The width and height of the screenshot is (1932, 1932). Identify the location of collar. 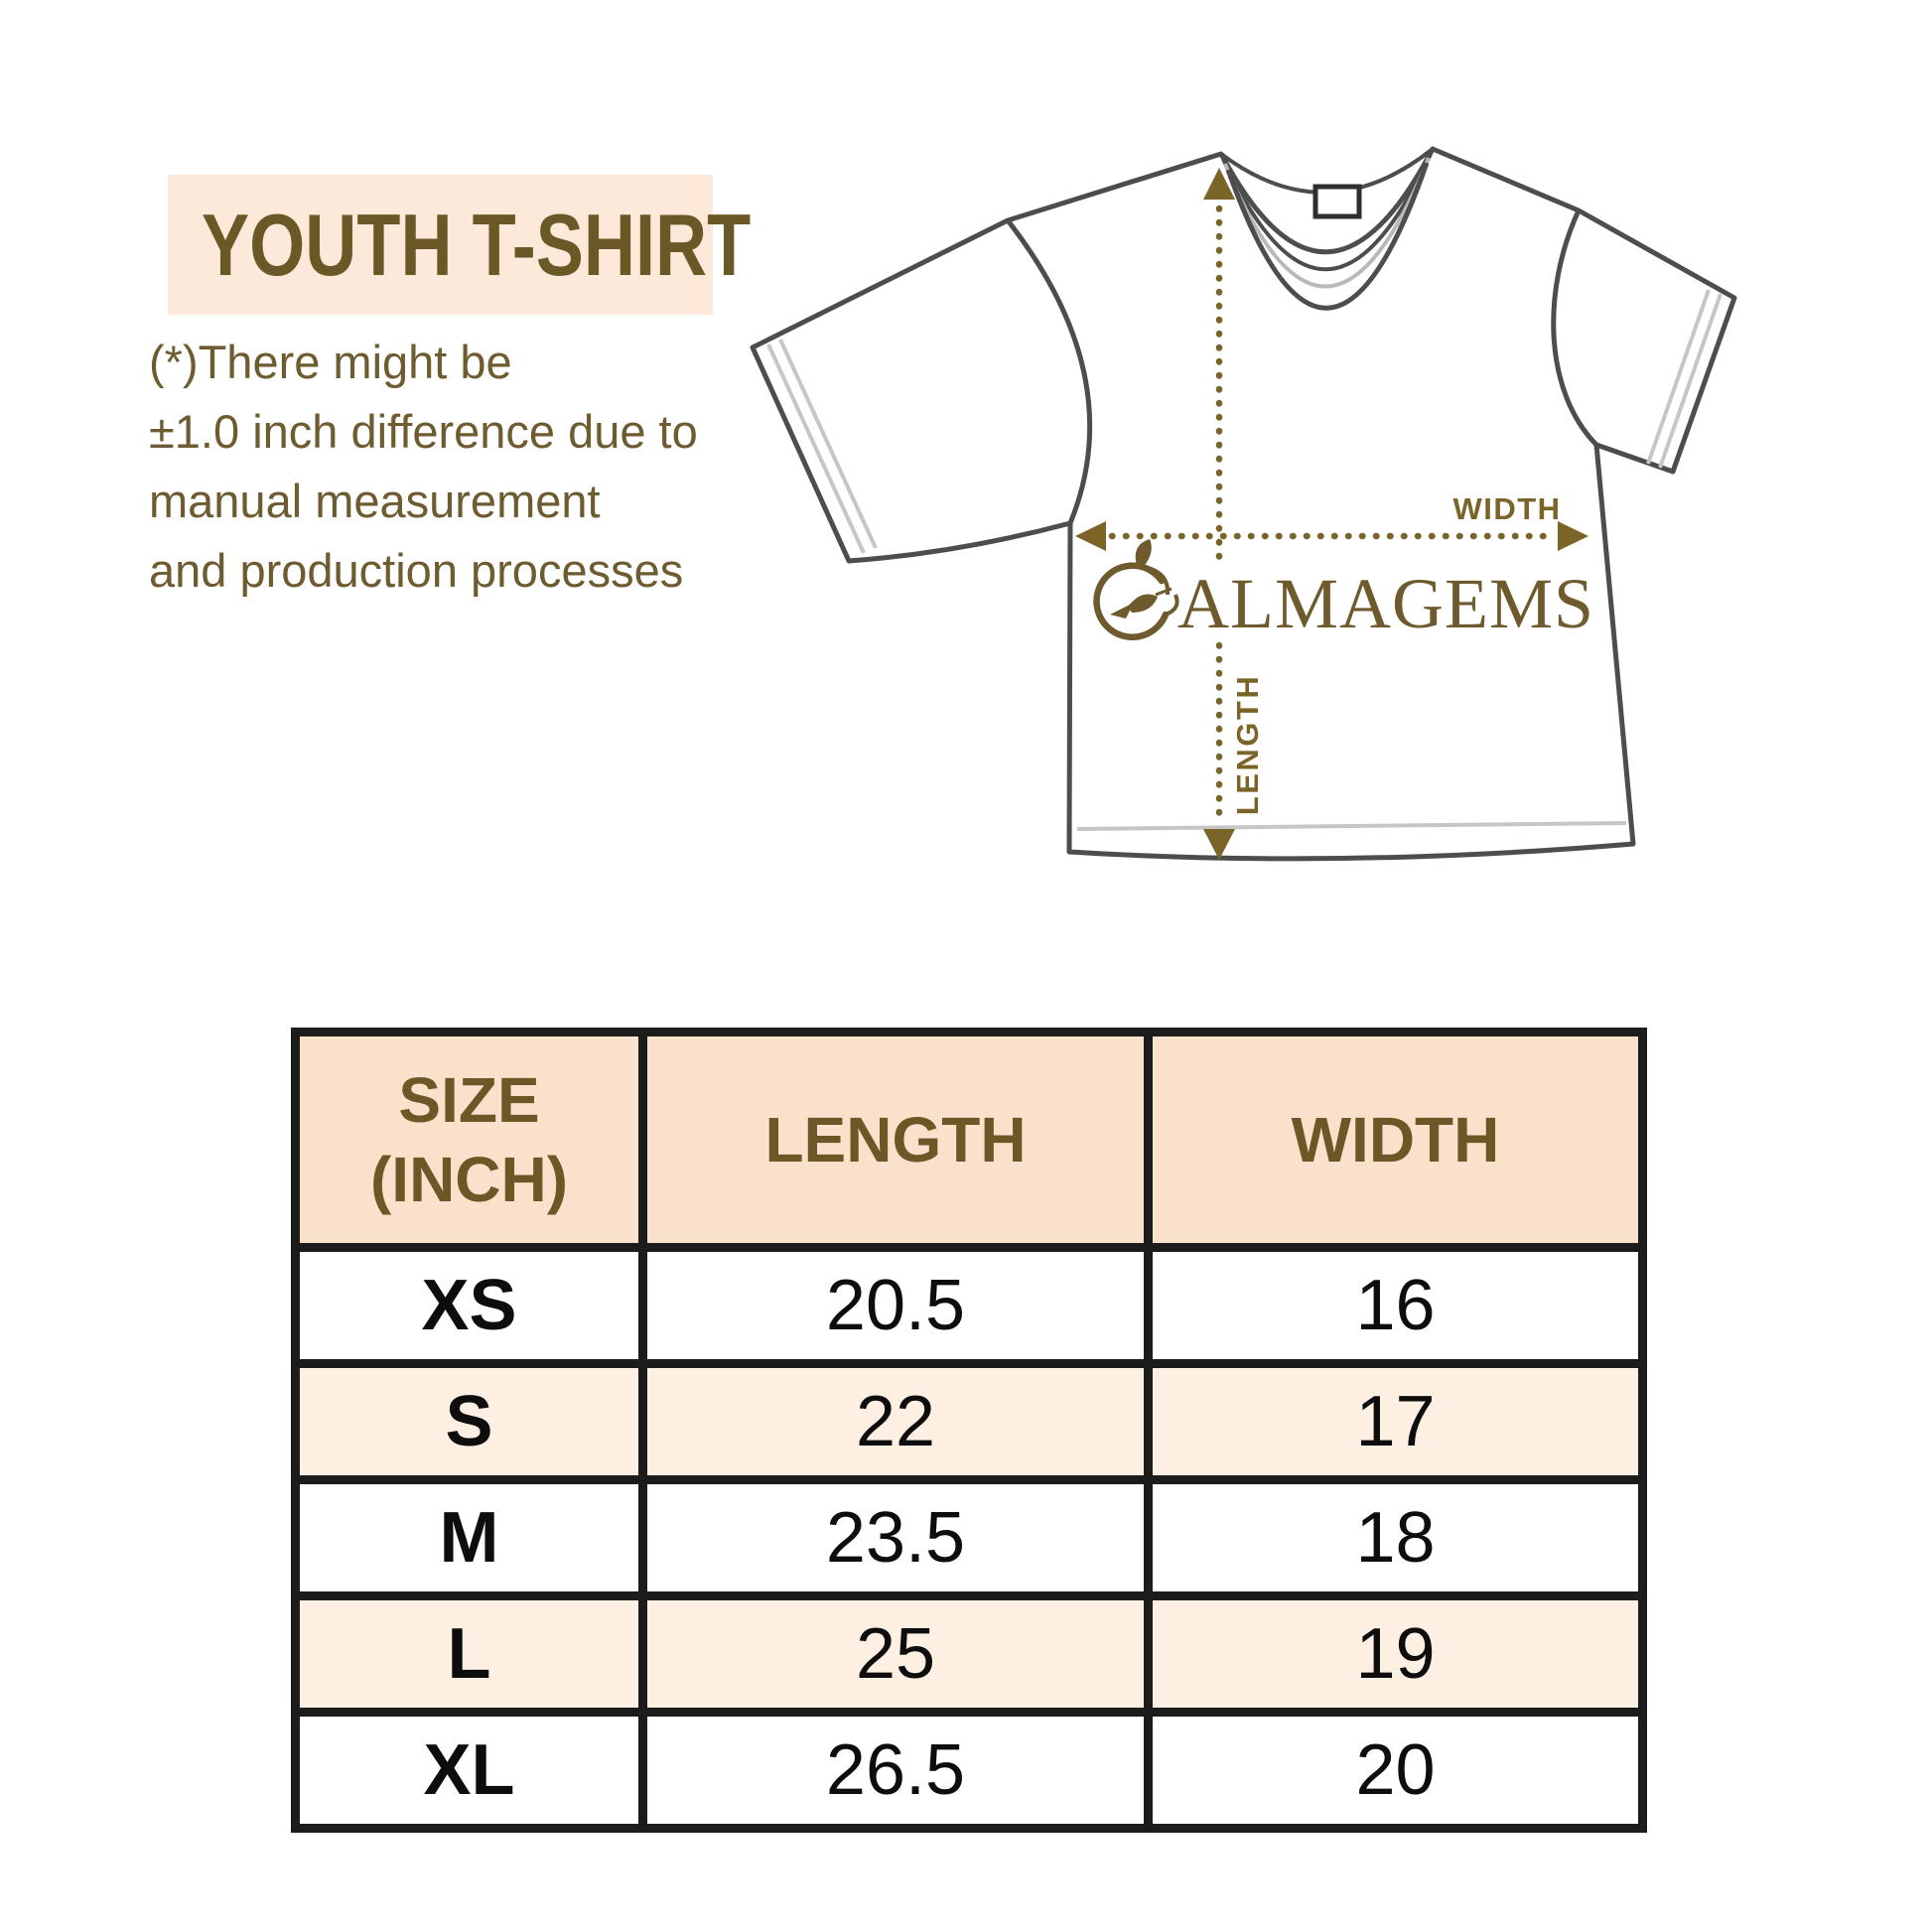
(1327, 229).